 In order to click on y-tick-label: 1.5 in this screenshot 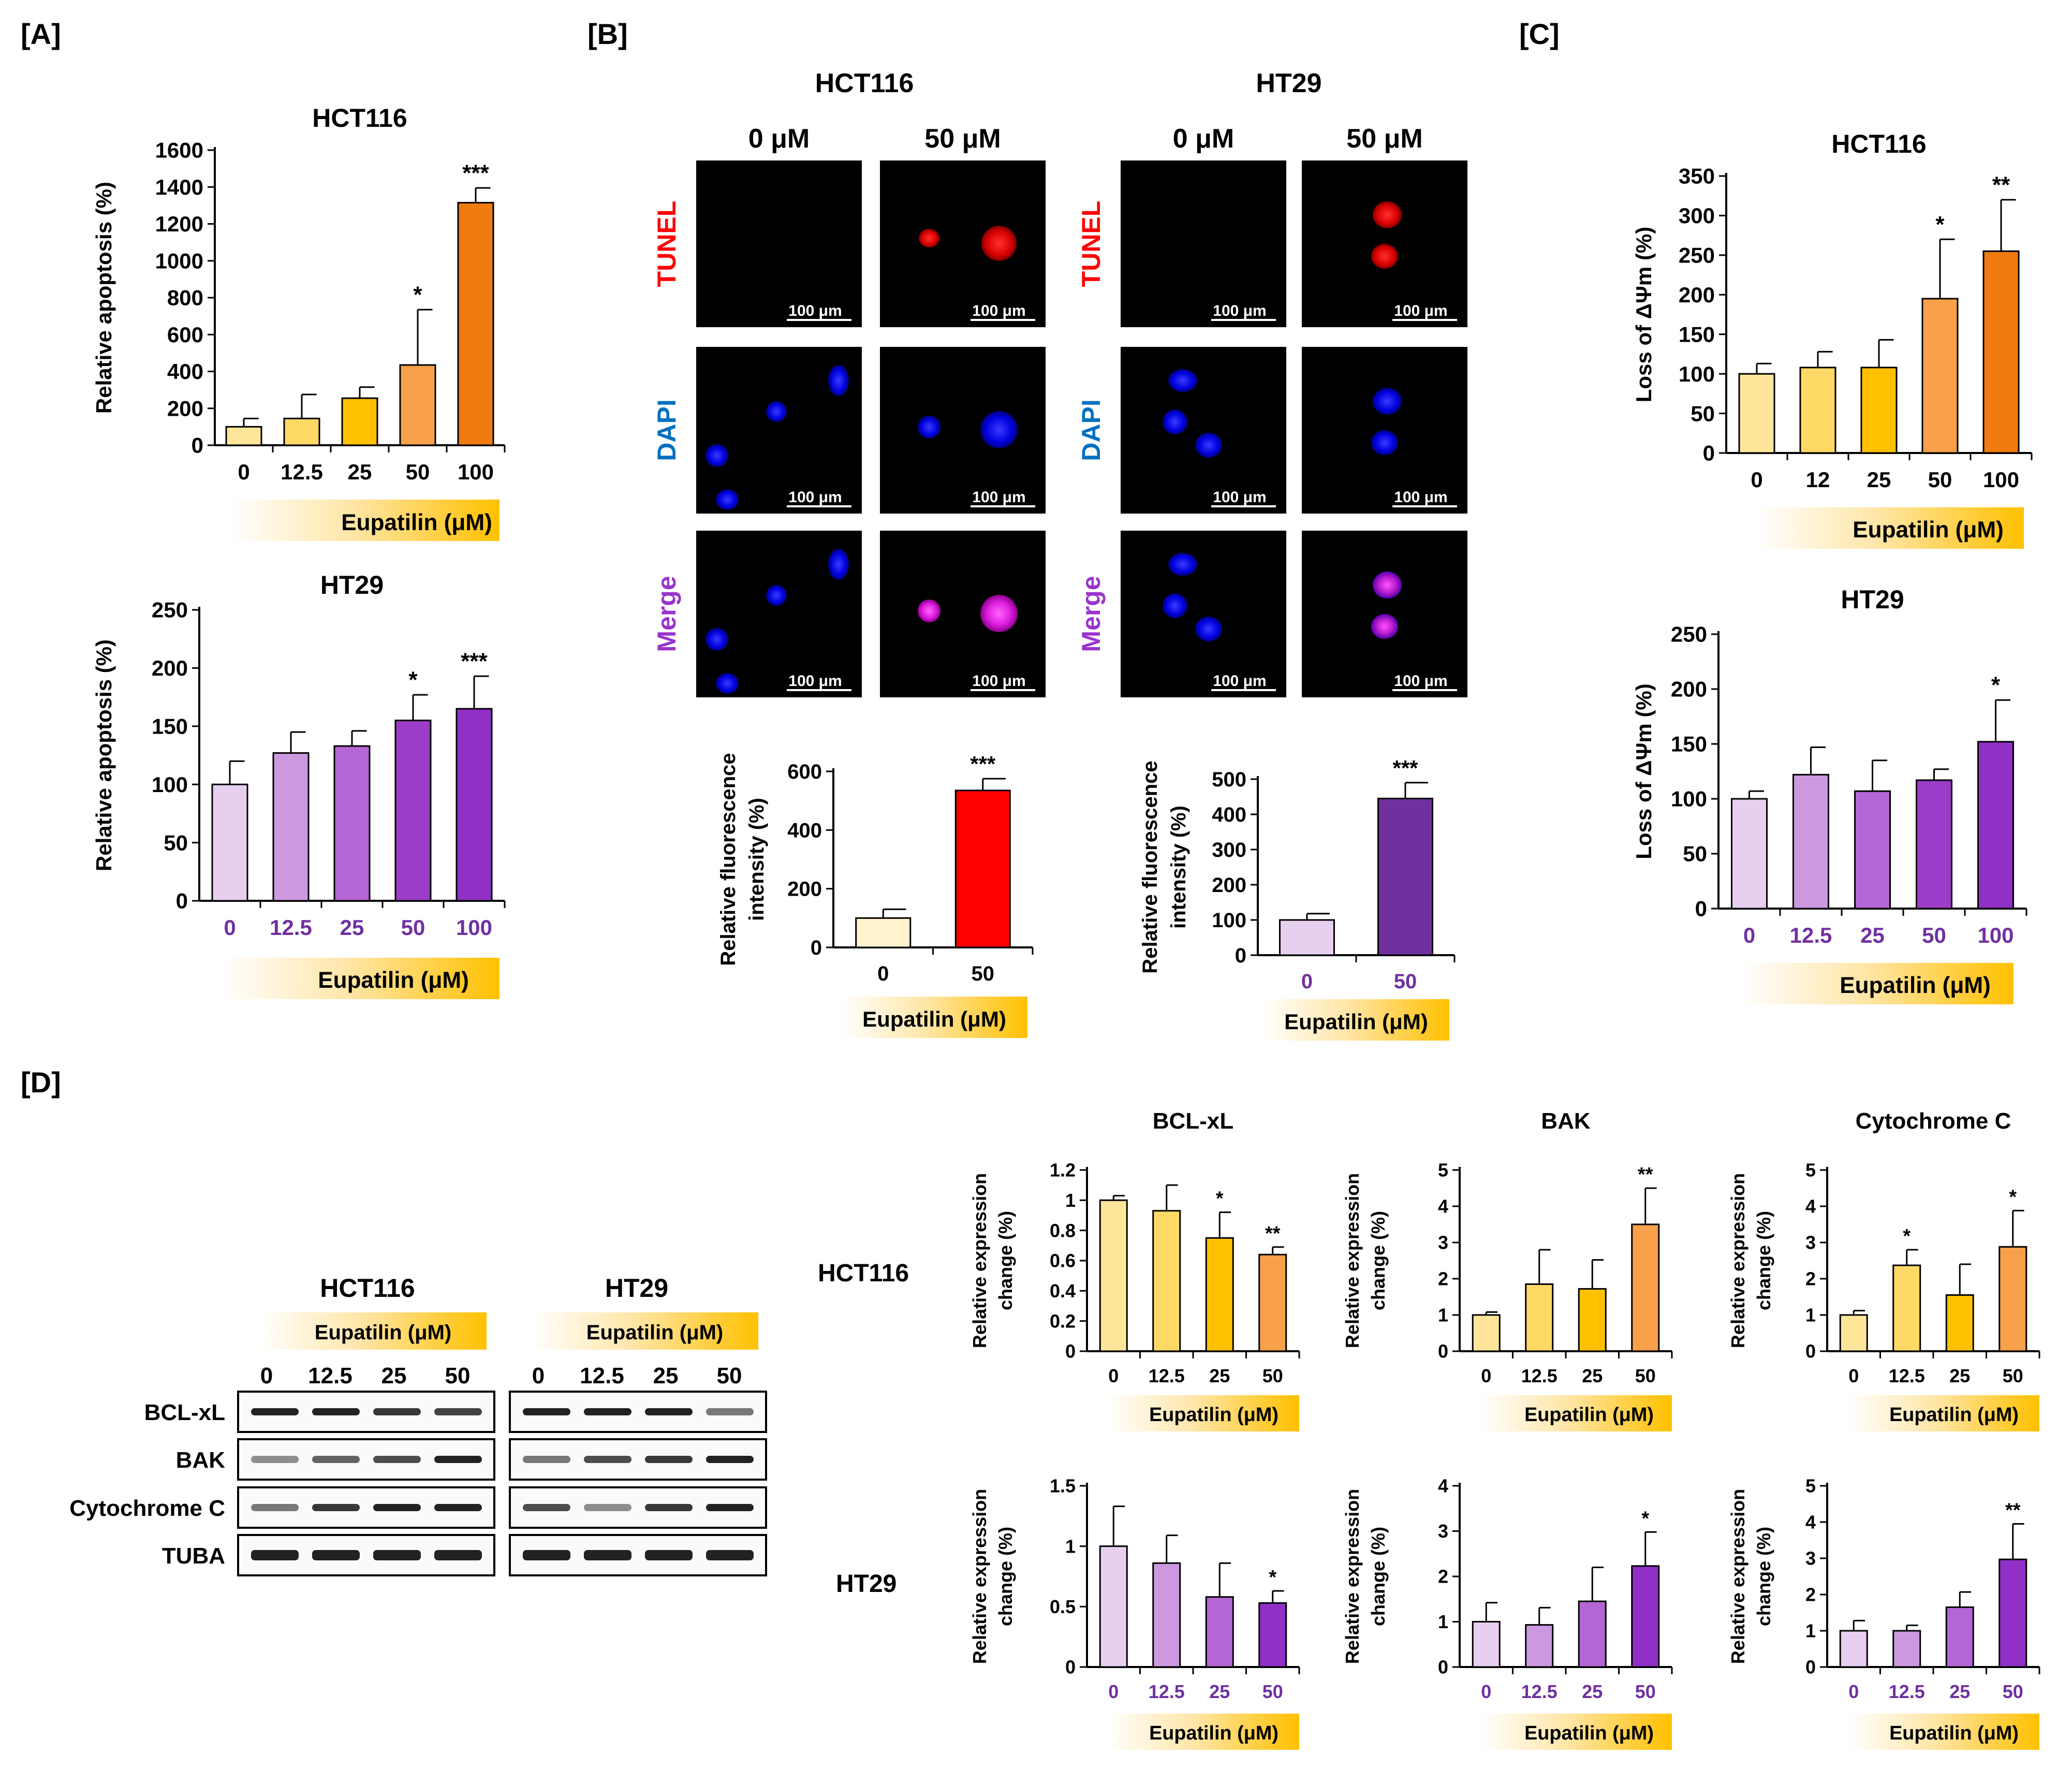, I will do `click(1063, 1486)`.